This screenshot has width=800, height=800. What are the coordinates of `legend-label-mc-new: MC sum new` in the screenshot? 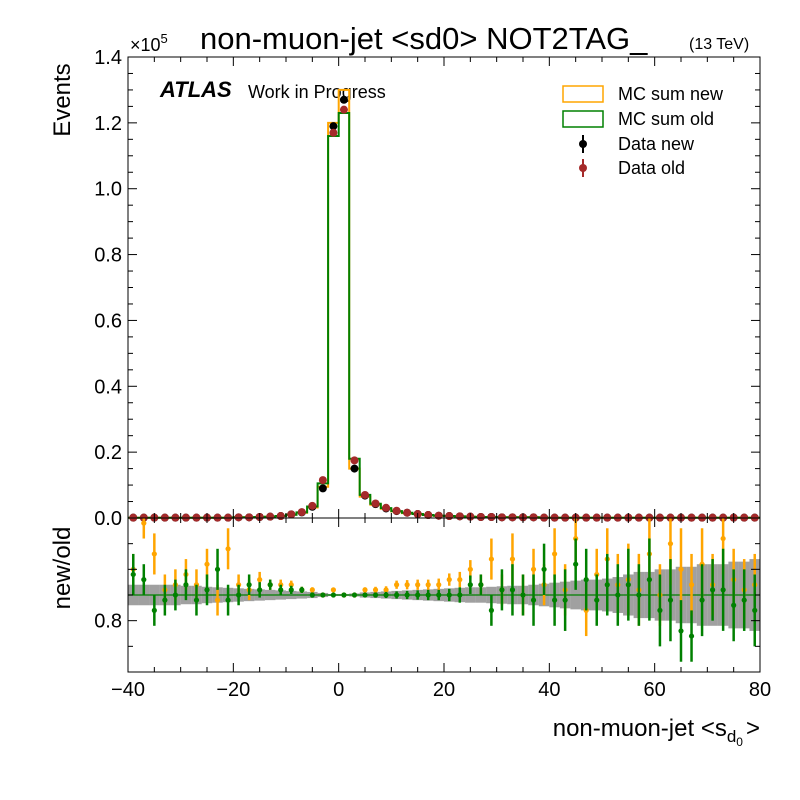 It's located at (671, 94).